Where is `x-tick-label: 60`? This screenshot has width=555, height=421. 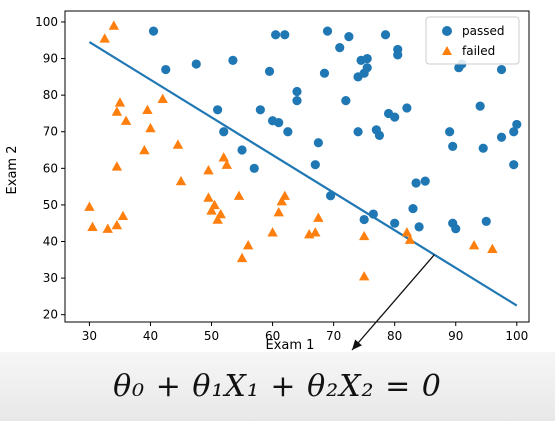
x-tick-label: 60 is located at coordinates (272, 336).